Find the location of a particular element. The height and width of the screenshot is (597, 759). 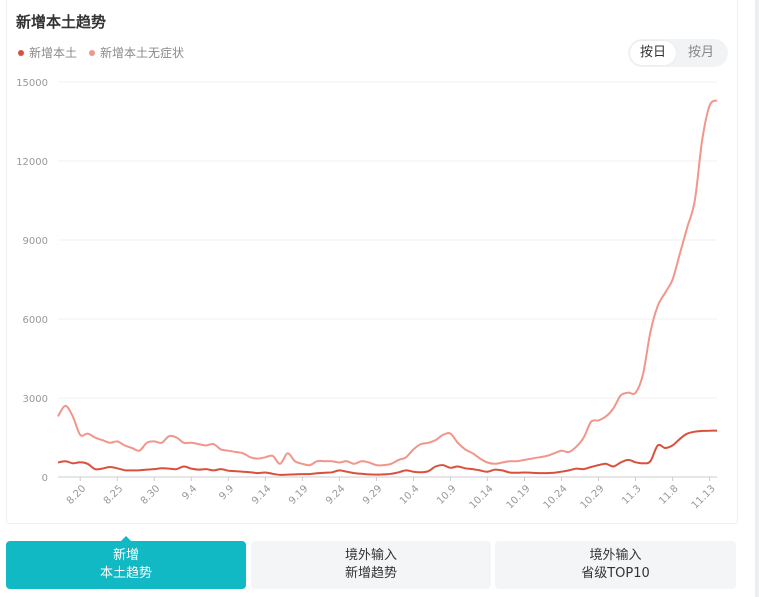

x-tick-label: 9.14 is located at coordinates (262, 495).